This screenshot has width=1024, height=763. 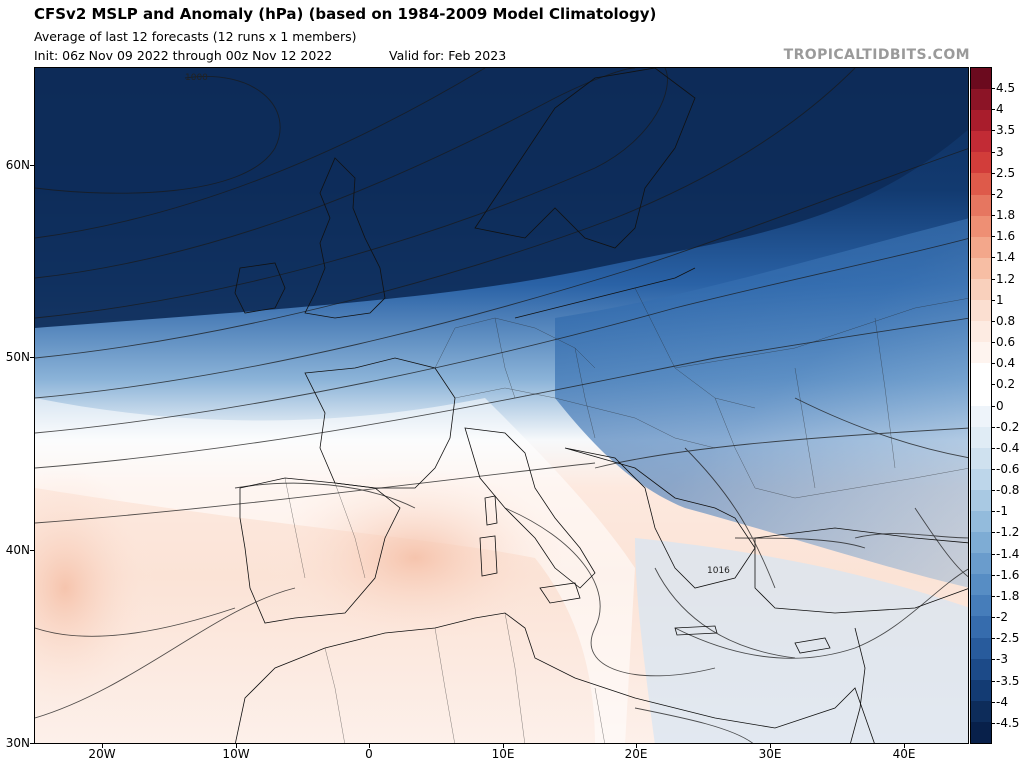 I want to click on colorbar-label: -1.2, so click(x=1008, y=532).